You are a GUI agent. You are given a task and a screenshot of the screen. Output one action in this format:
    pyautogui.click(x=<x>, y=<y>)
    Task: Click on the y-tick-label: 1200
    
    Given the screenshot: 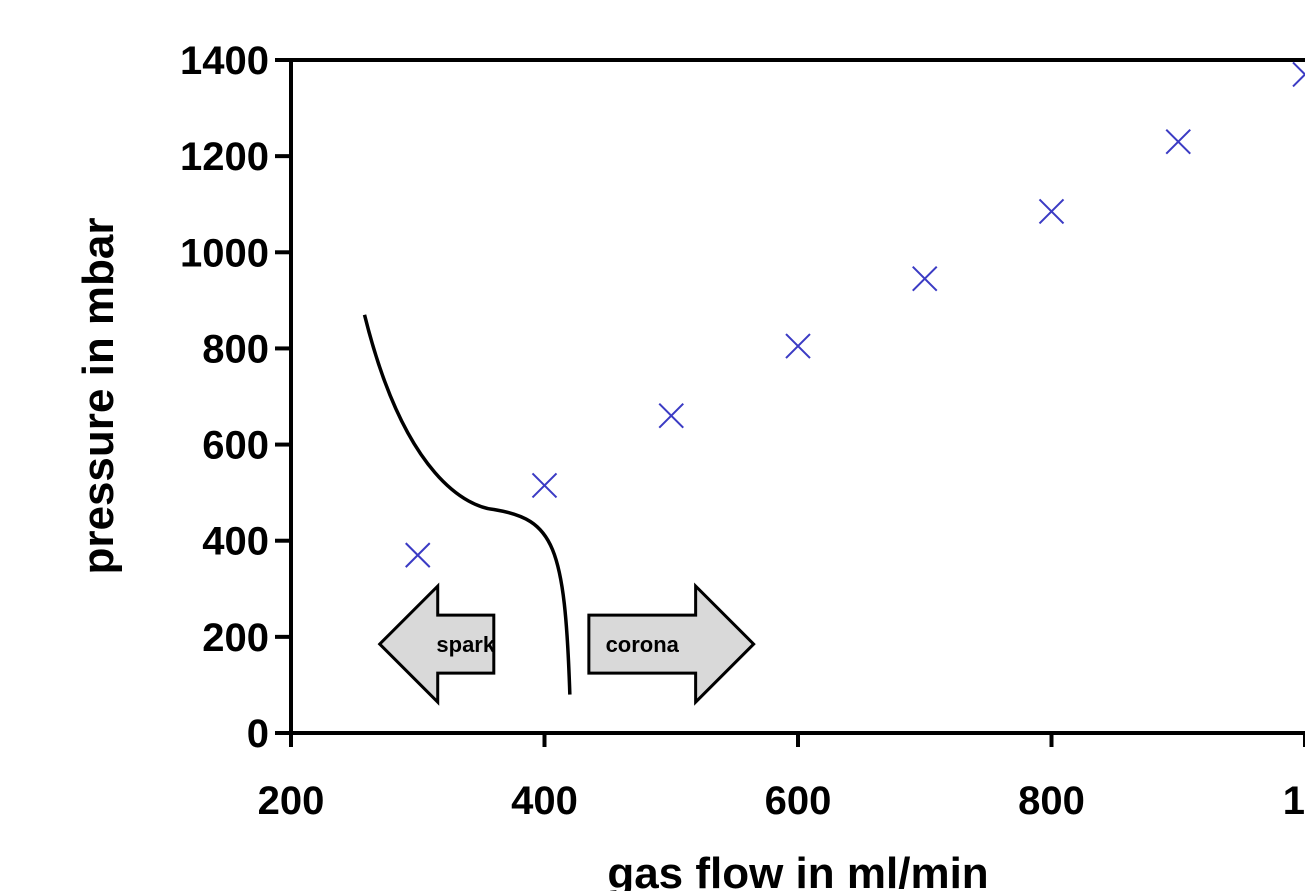 What is the action you would take?
    pyautogui.click(x=224, y=157)
    